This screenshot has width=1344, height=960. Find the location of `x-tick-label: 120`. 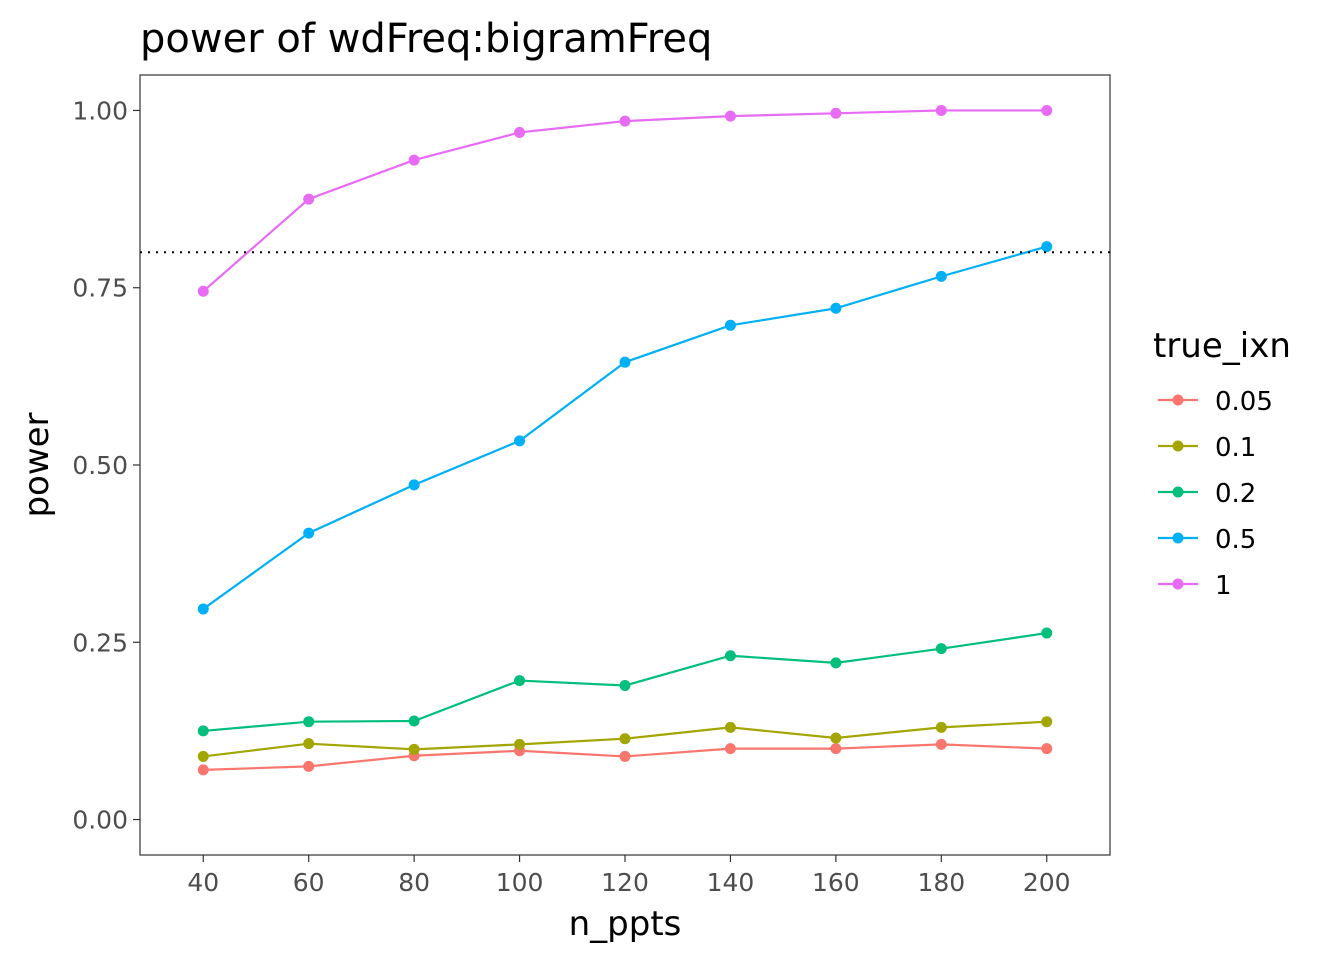

x-tick-label: 120 is located at coordinates (625, 882).